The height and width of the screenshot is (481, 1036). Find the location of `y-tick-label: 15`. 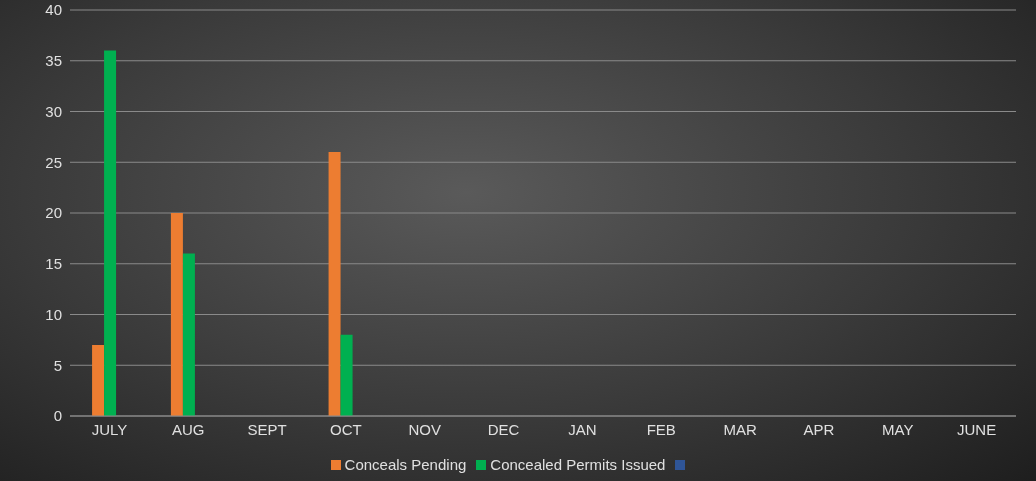

y-tick-label: 15 is located at coordinates (53, 264).